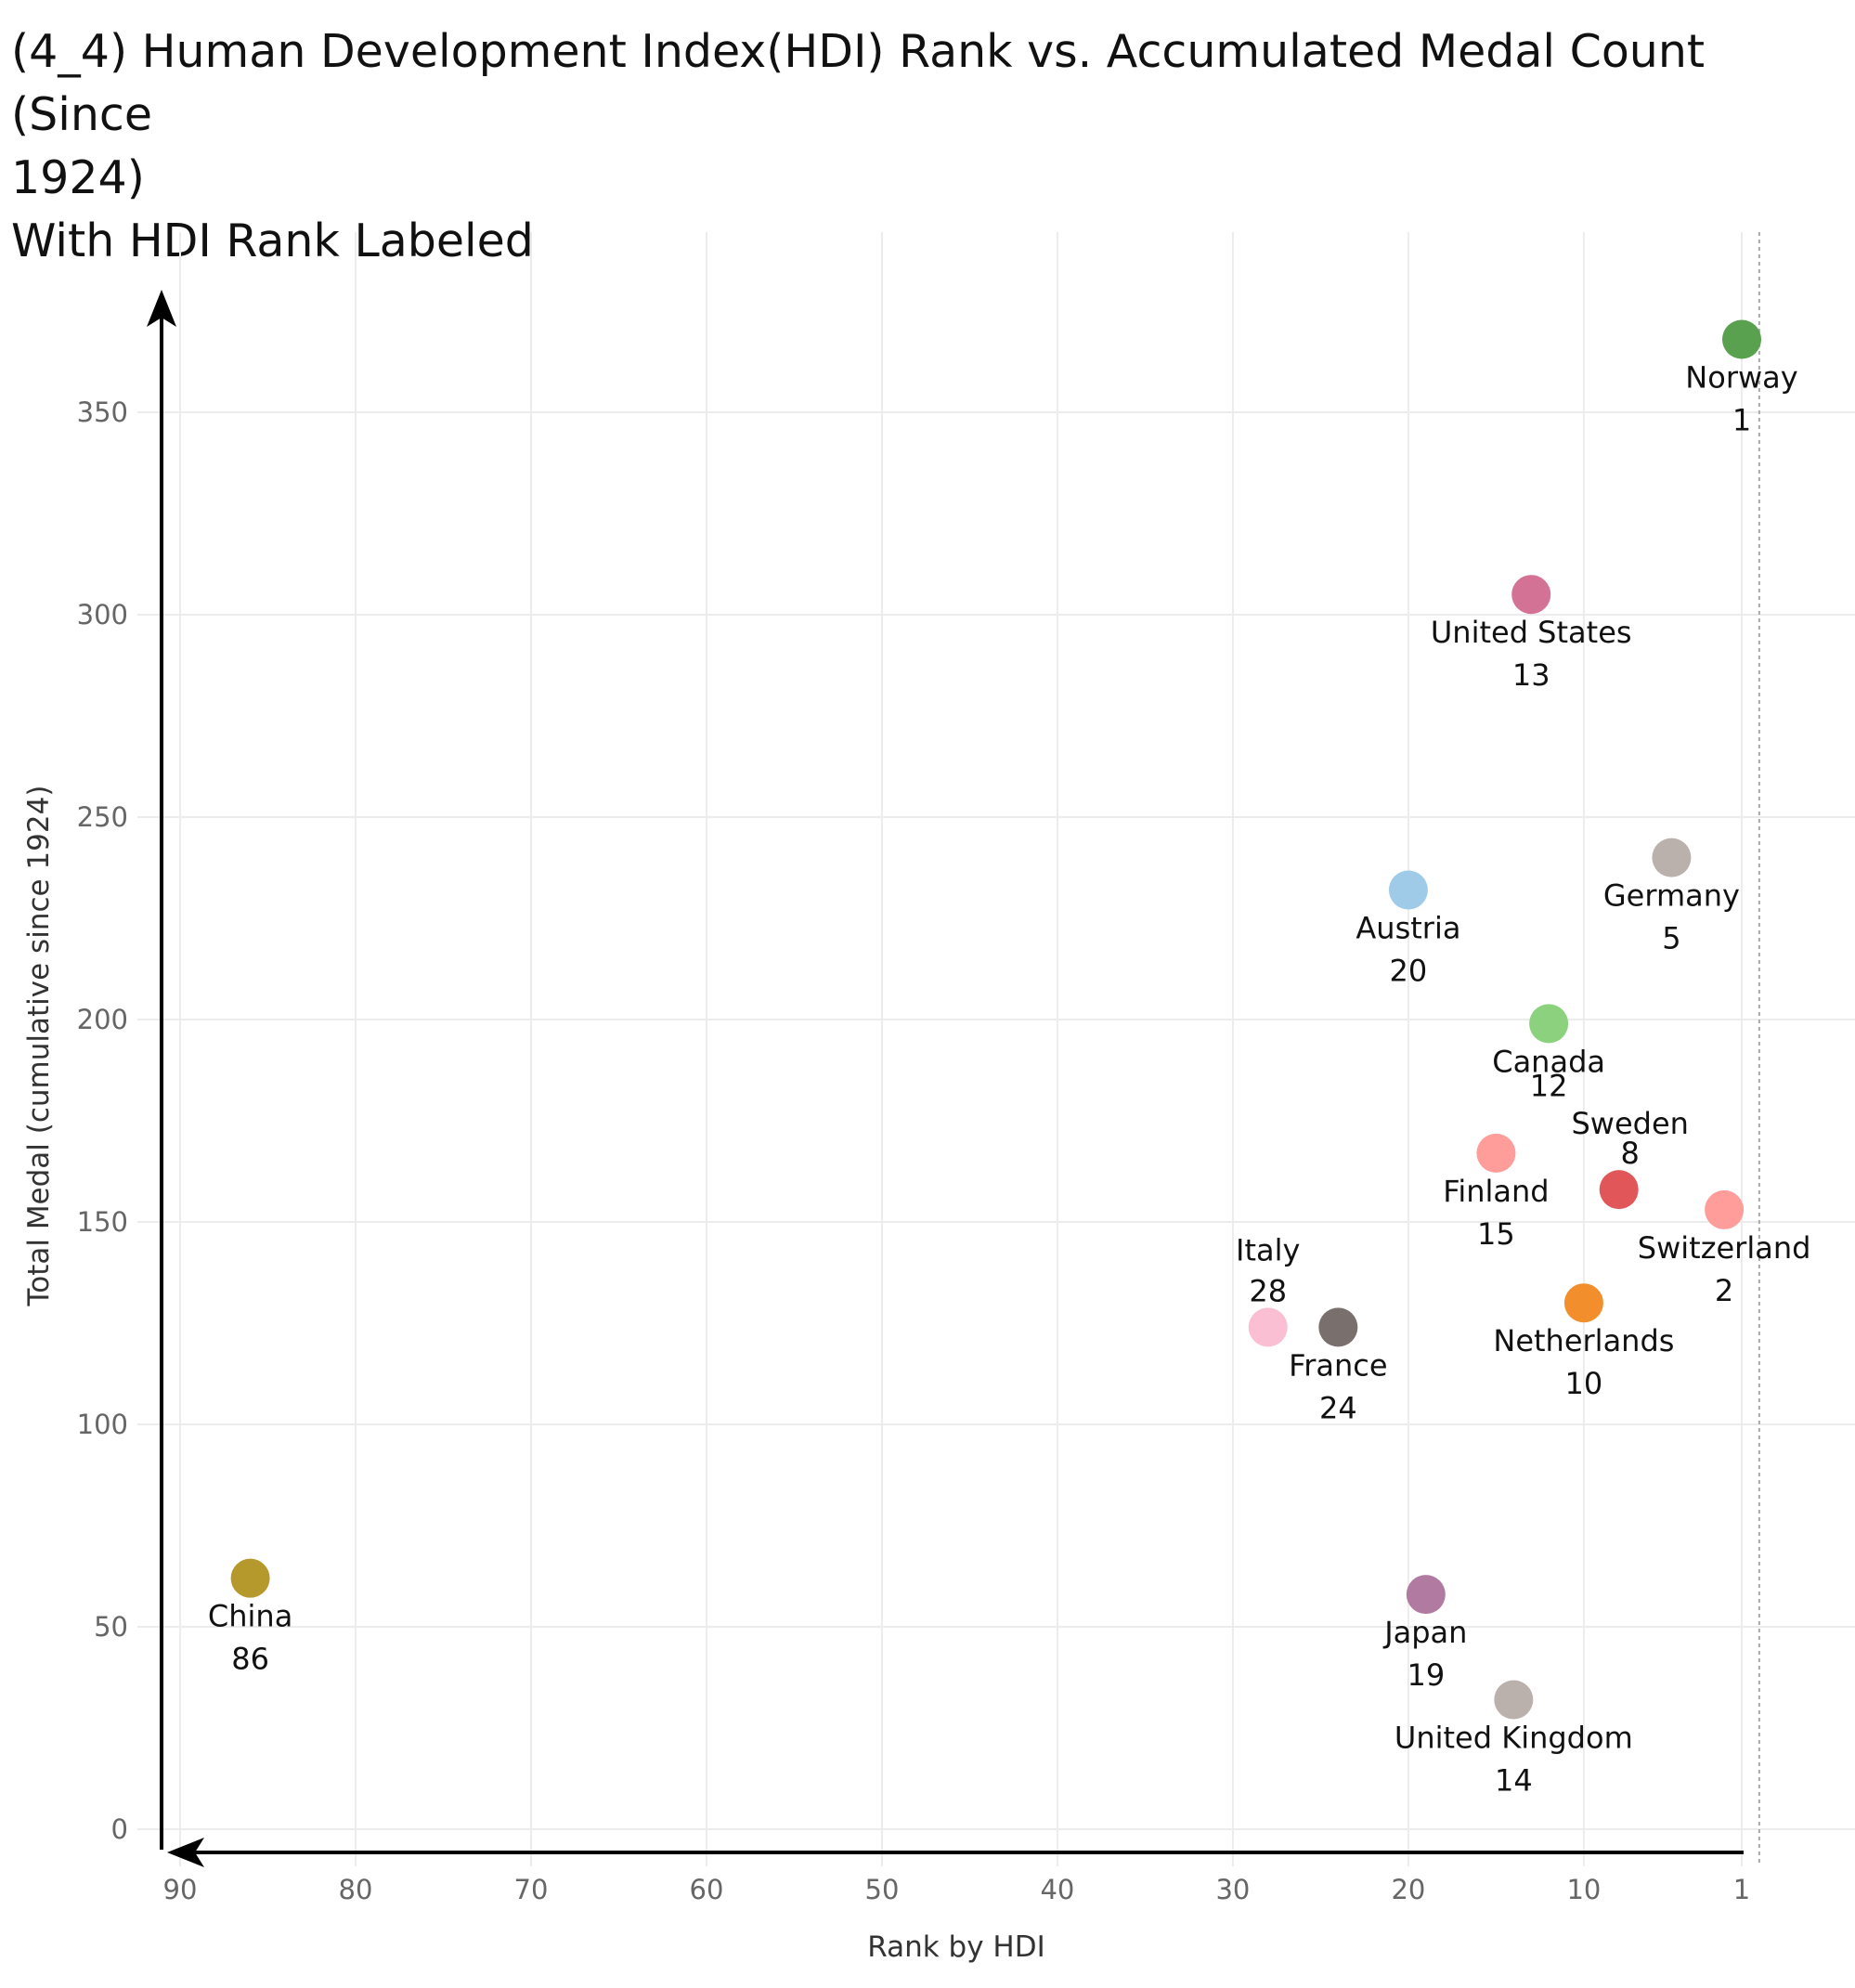 This screenshot has height=1988, width=1855. I want to click on data-point-japan, so click(1426, 1595).